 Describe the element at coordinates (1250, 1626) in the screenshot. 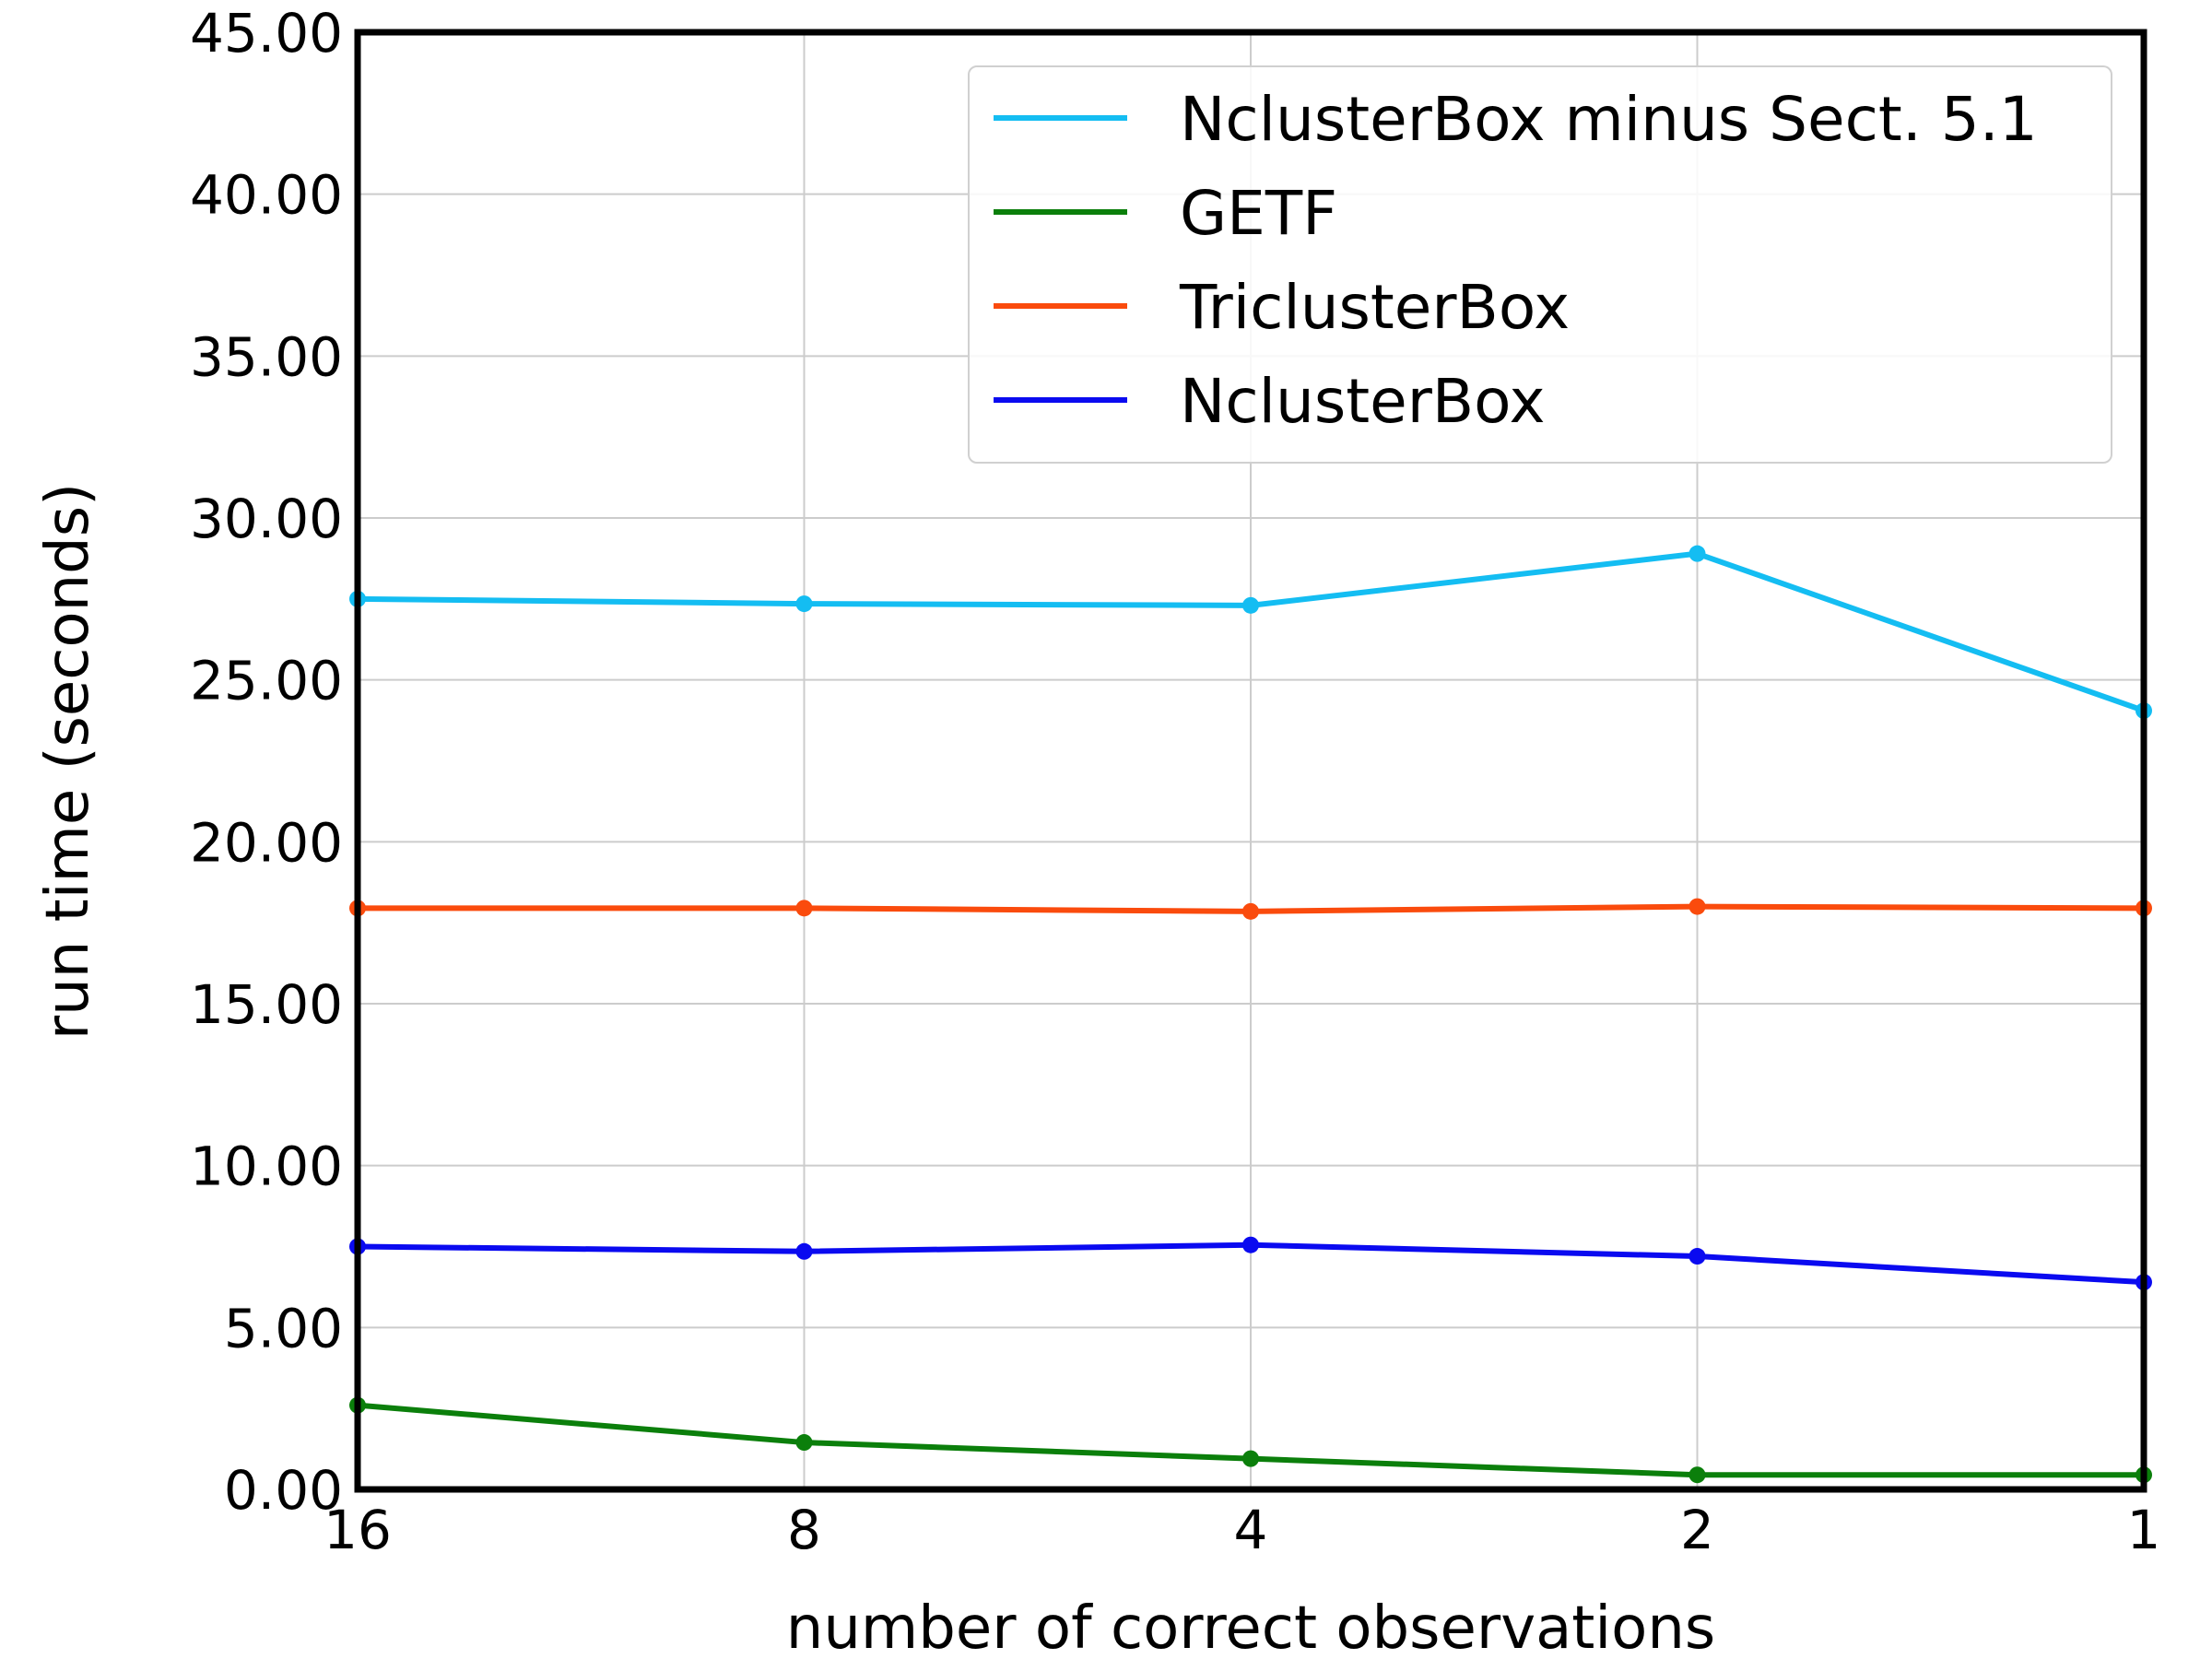

I see `x-axis-label: number of correct observations` at that location.